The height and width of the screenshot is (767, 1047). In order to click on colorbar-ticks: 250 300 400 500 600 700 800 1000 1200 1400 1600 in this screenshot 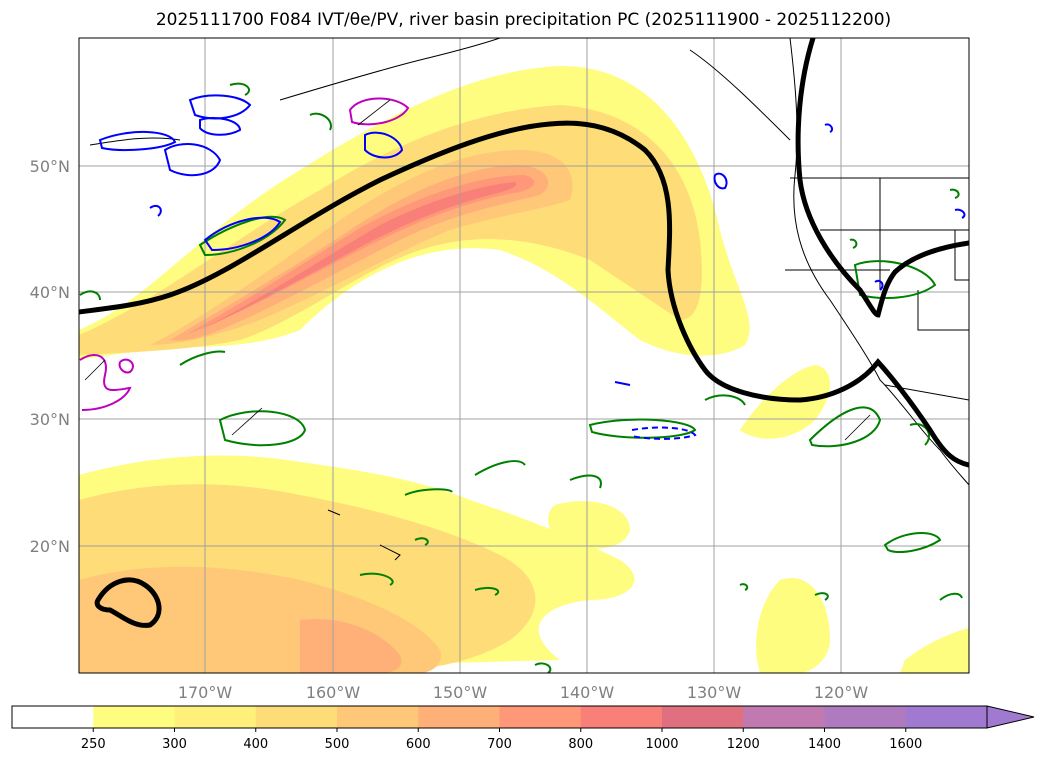, I will do `click(501, 740)`.